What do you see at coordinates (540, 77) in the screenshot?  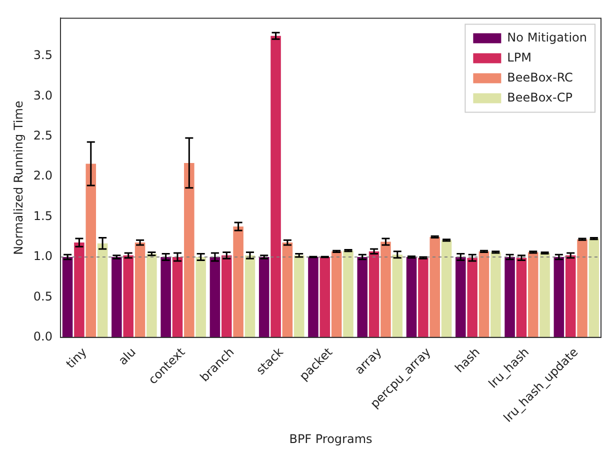 I see `legend-label: BeeBox-RC` at bounding box center [540, 77].